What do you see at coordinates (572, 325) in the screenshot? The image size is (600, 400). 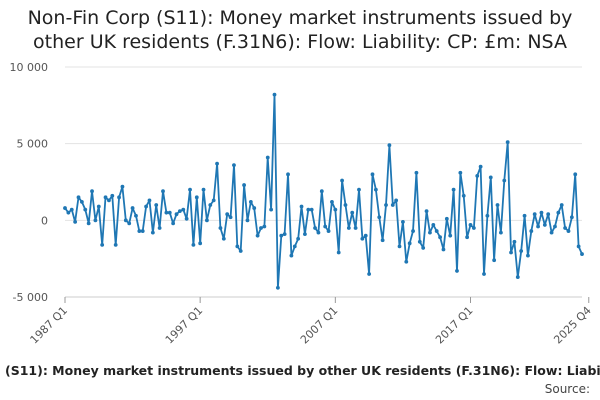 I see `x-tick-label: 2025 Q4` at bounding box center [572, 325].